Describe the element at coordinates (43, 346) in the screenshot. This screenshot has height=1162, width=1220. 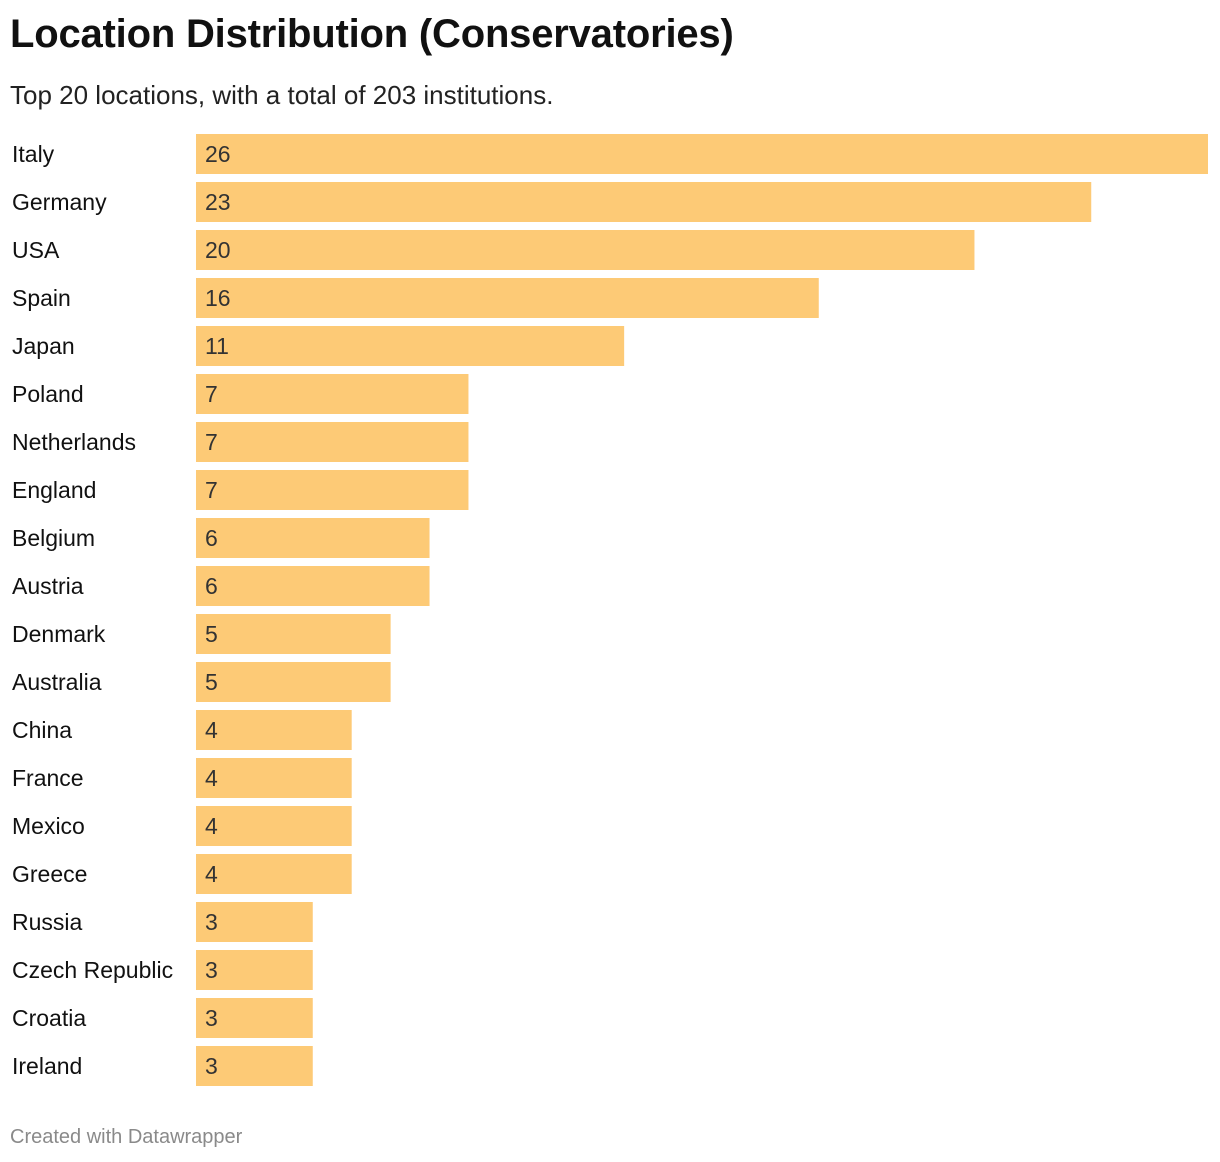
I see `category-label: Japan` at that location.